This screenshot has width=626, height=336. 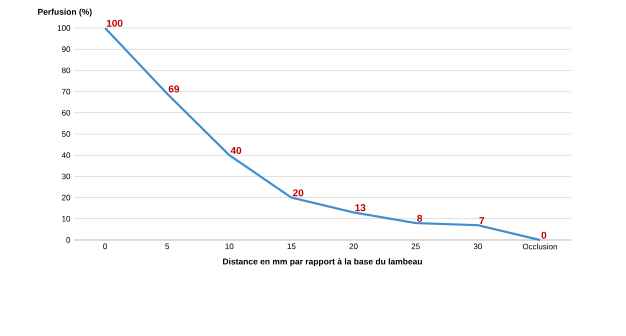 What do you see at coordinates (322, 262) in the screenshot?
I see `x-axis-title: Distance en mm par rapport à la base du lambeau` at bounding box center [322, 262].